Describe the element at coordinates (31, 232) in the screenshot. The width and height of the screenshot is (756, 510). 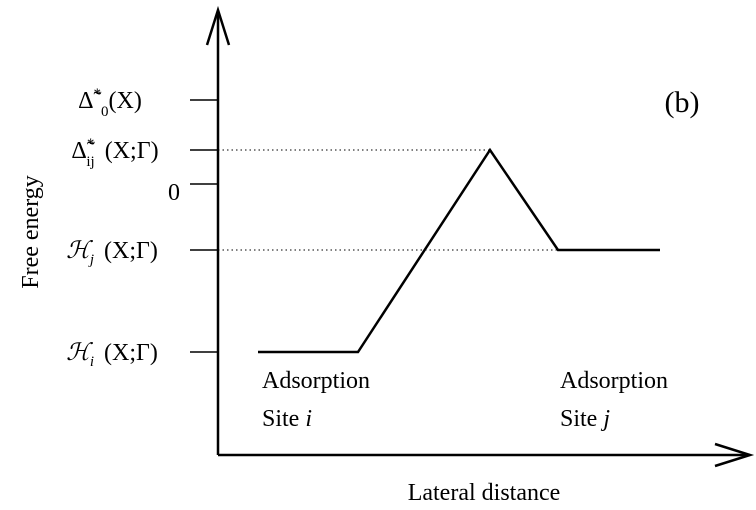
I see `y-axis-label: Free energy` at that location.